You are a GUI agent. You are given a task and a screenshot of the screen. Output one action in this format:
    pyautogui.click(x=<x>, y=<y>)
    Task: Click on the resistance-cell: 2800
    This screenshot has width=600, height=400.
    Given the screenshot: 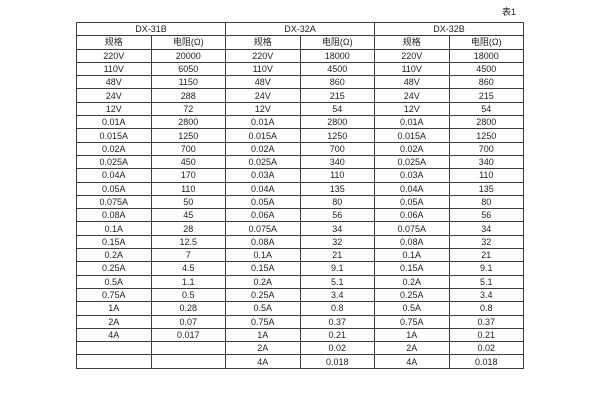 What is the action you would take?
    pyautogui.click(x=486, y=122)
    